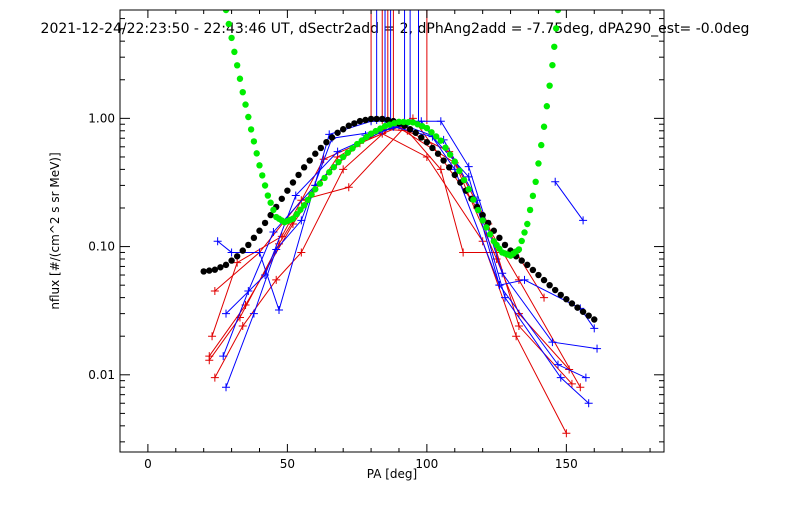  What do you see at coordinates (101, 375) in the screenshot?
I see `y-tick-label: 0.01` at bounding box center [101, 375].